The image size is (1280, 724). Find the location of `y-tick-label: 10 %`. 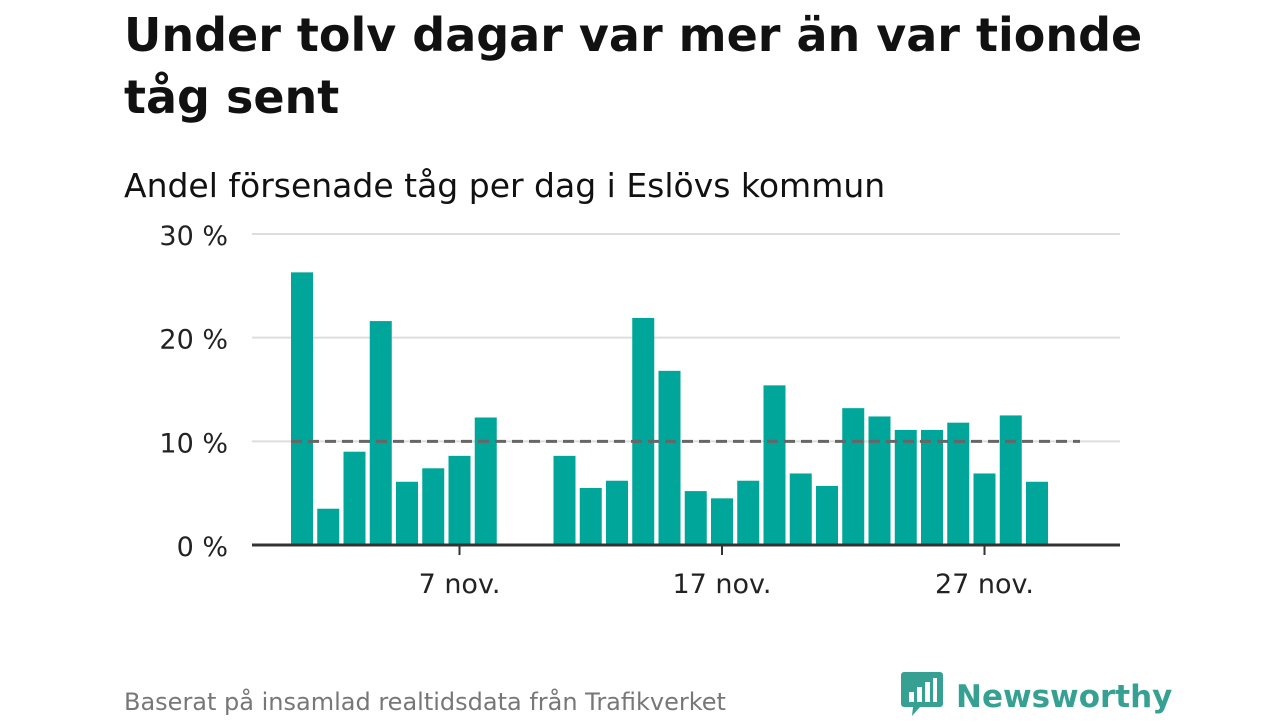

y-tick-label: 10 % is located at coordinates (193, 443).